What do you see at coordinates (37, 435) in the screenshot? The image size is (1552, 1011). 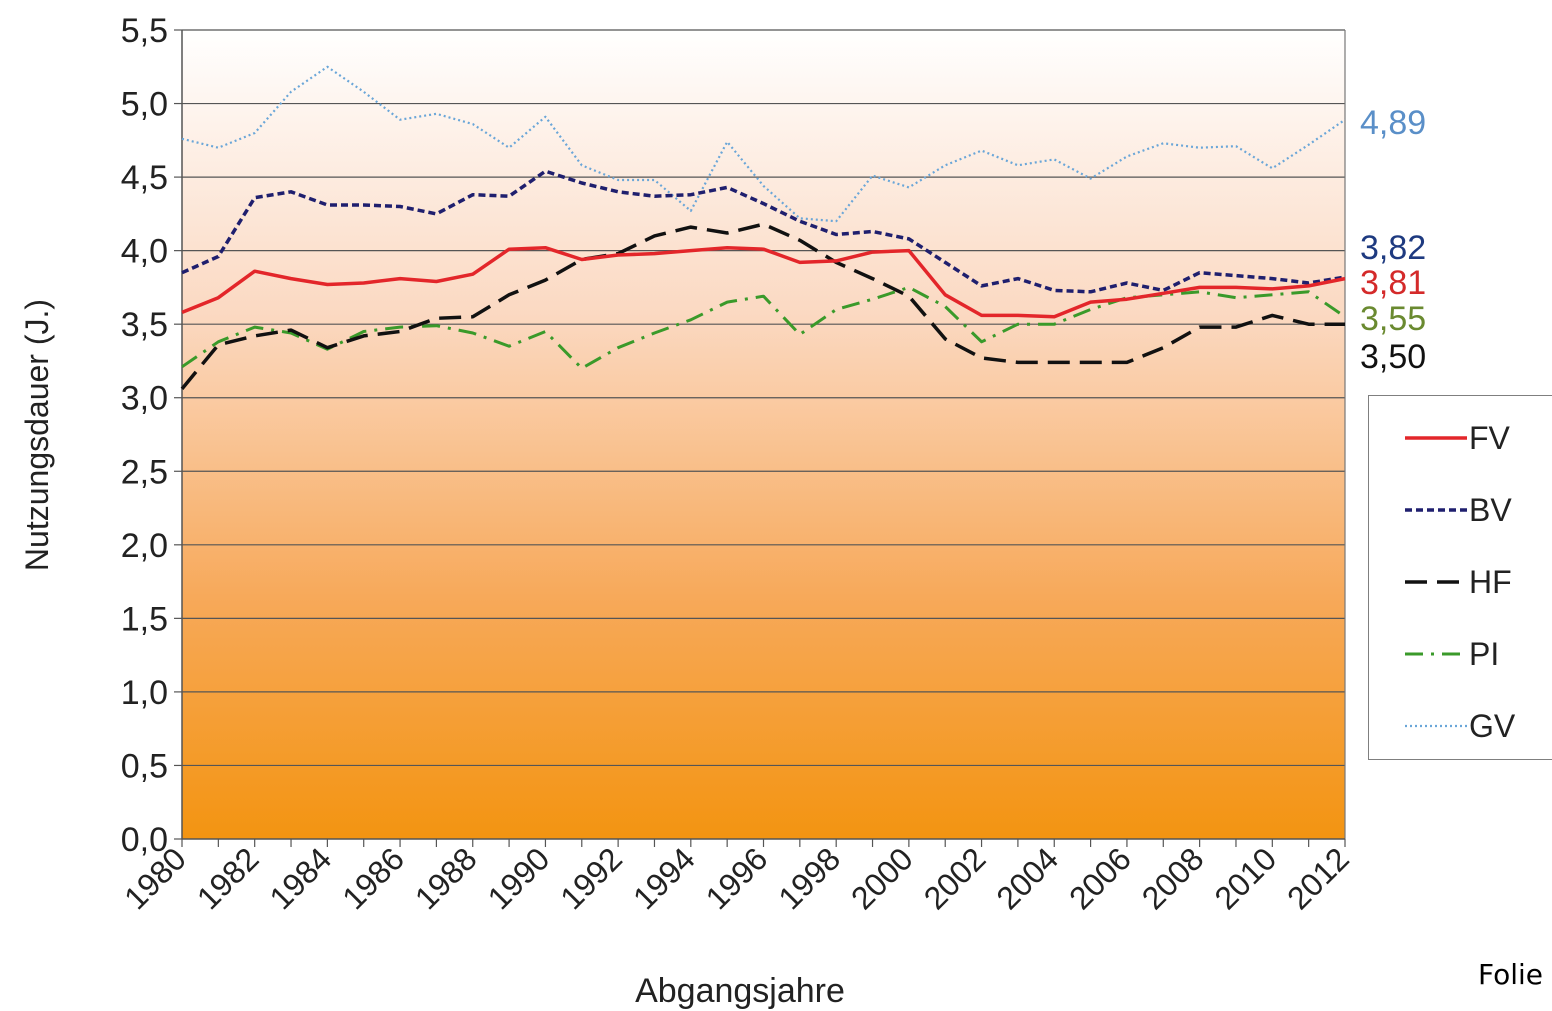 I see `y-axis-label: Nutzungsdauer (J.)` at bounding box center [37, 435].